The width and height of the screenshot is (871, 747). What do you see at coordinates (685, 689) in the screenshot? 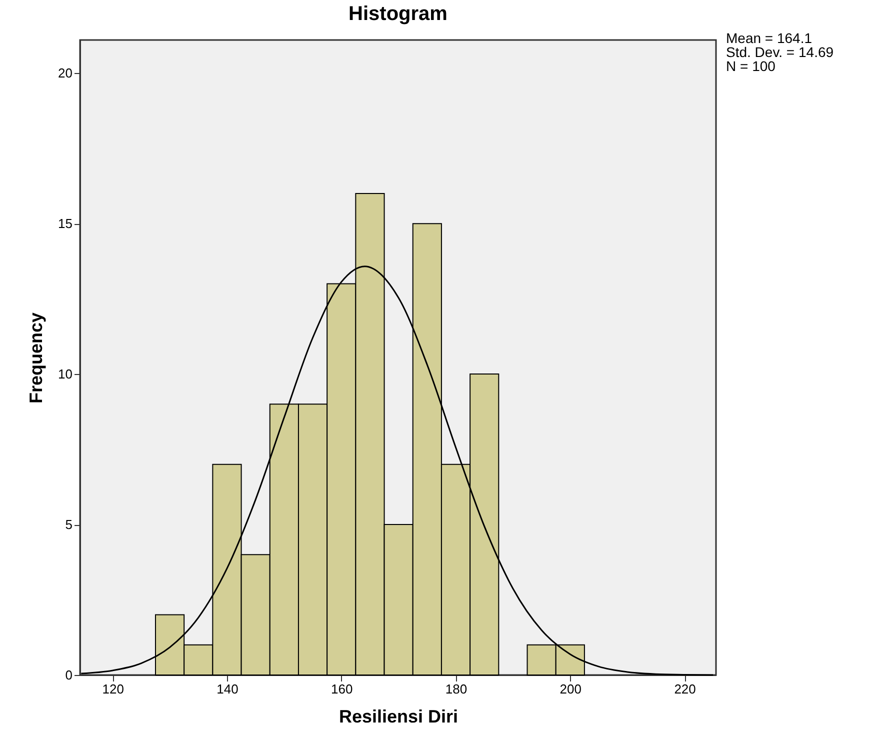
I see `x-tick-label: 220` at bounding box center [685, 689].